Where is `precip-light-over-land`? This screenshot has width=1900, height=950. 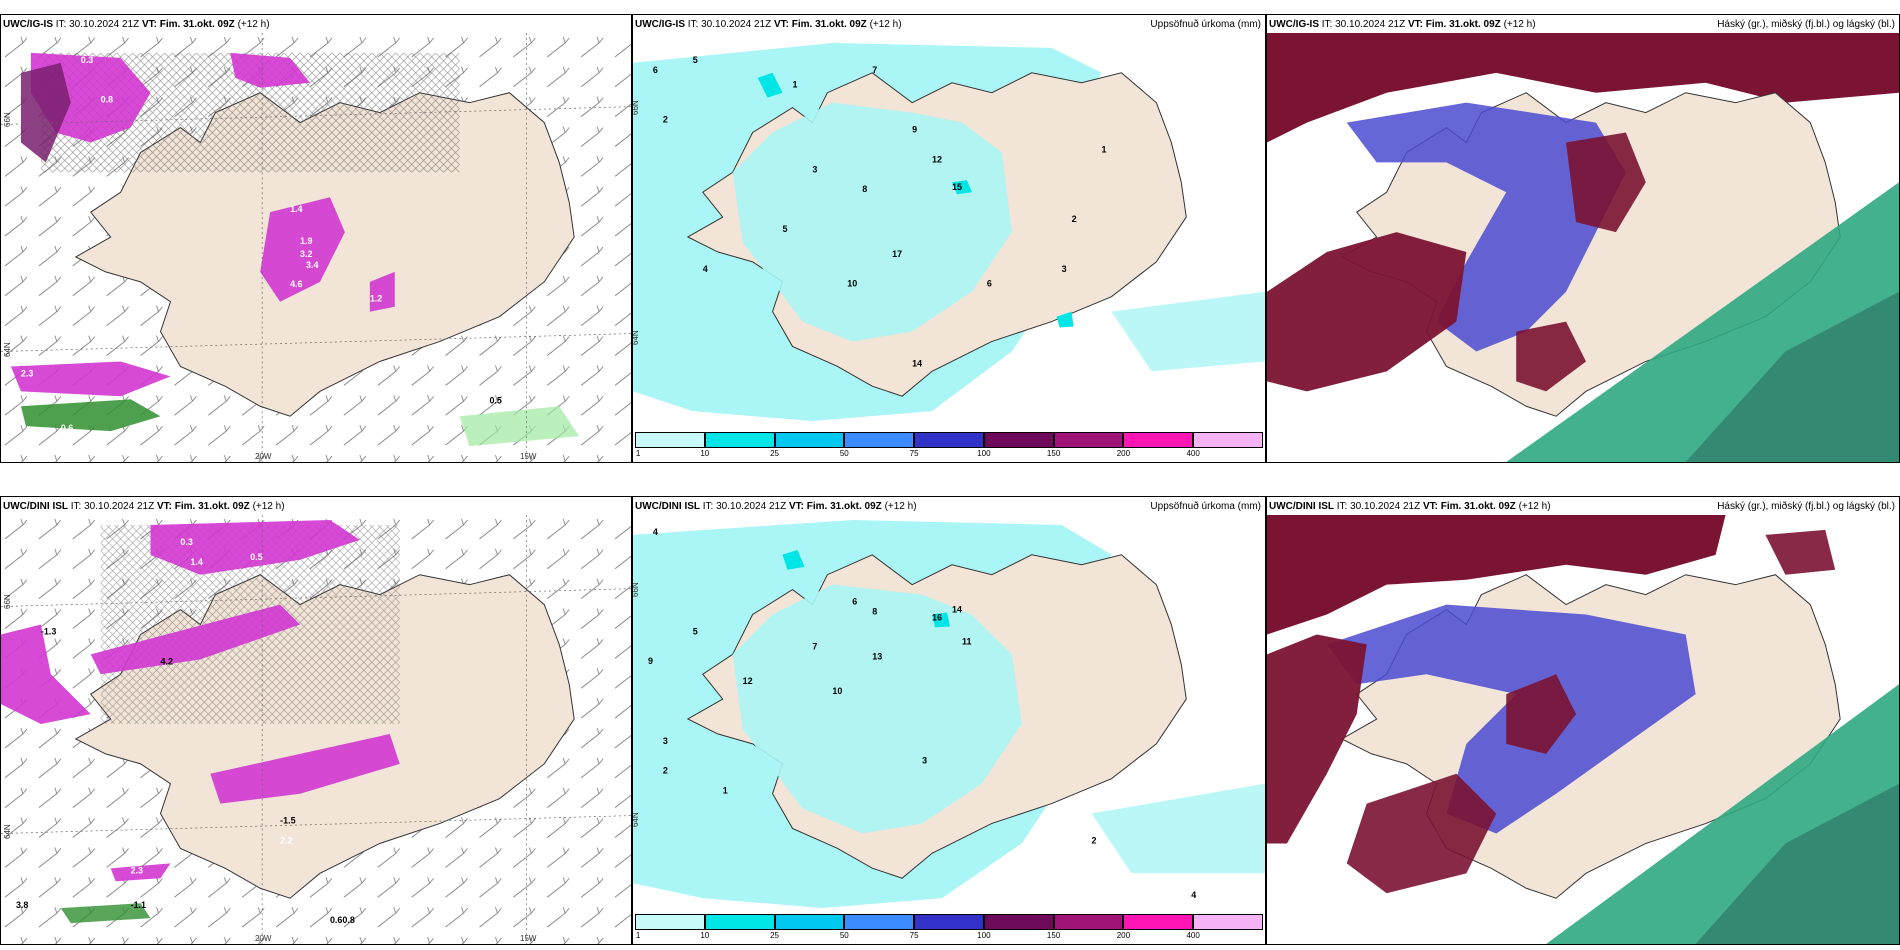
precip-light-over-land is located at coordinates (877, 709).